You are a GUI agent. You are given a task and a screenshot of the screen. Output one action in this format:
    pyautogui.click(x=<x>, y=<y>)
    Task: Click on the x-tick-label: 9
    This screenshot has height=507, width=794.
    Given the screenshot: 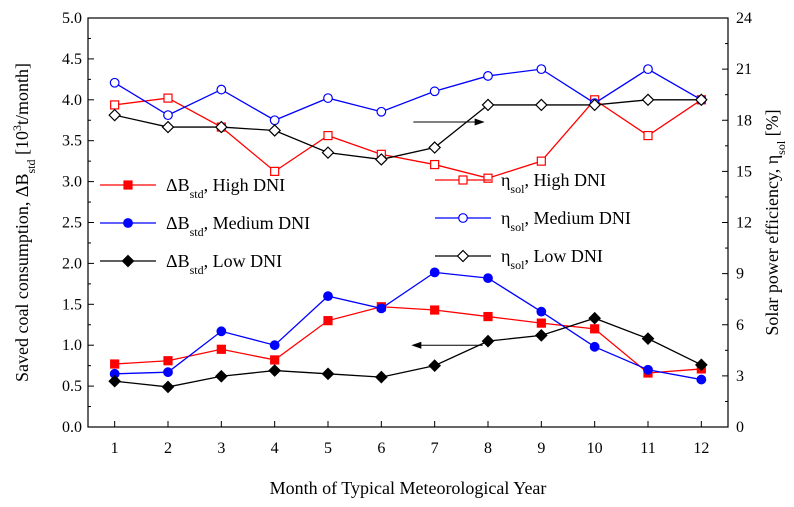 What is the action you would take?
    pyautogui.click(x=541, y=448)
    